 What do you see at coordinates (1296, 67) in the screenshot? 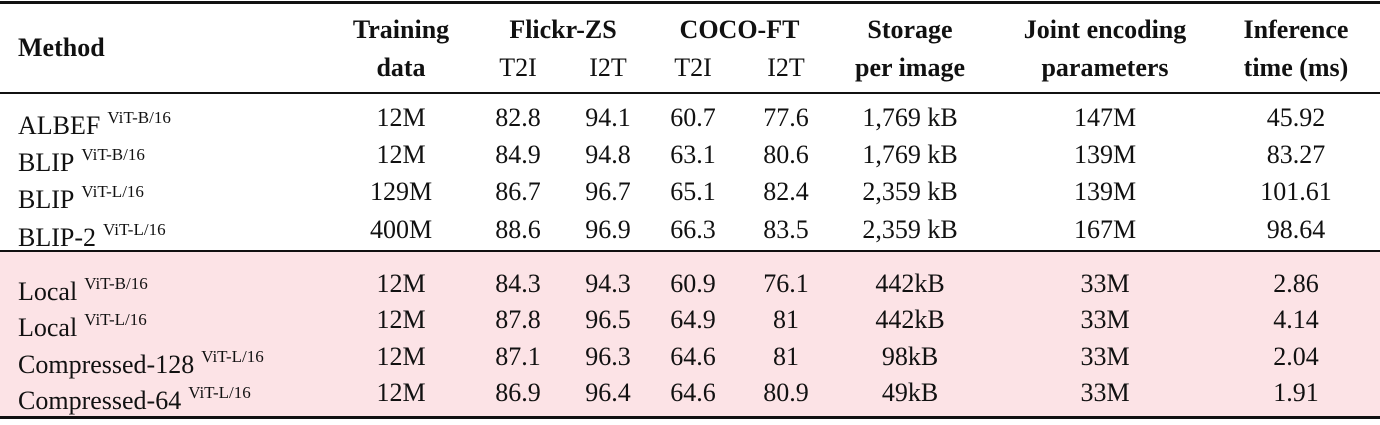
I see `header-cell: time (ms)` at bounding box center [1296, 67].